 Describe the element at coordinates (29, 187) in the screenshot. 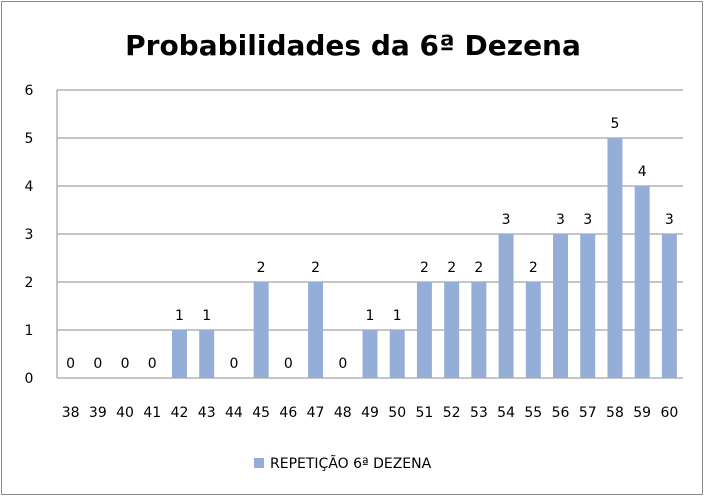

I see `y-tick-label: 4` at that location.